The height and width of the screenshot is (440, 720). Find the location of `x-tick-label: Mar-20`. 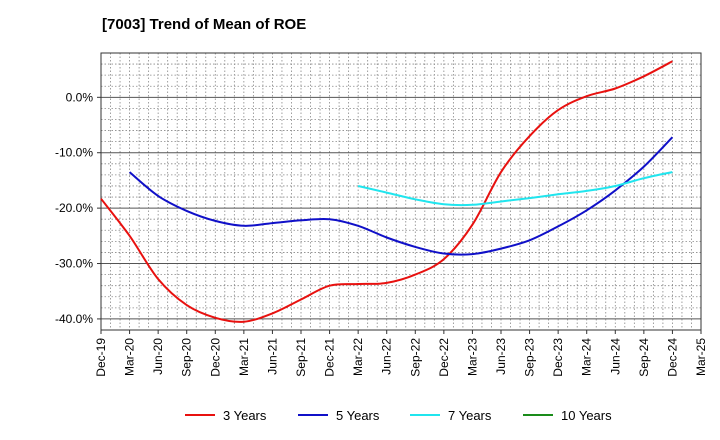

x-tick-label: Mar-20 is located at coordinates (130, 357).